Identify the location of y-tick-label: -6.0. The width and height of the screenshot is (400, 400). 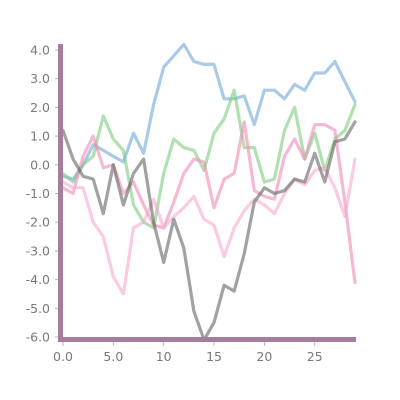
(38, 337).